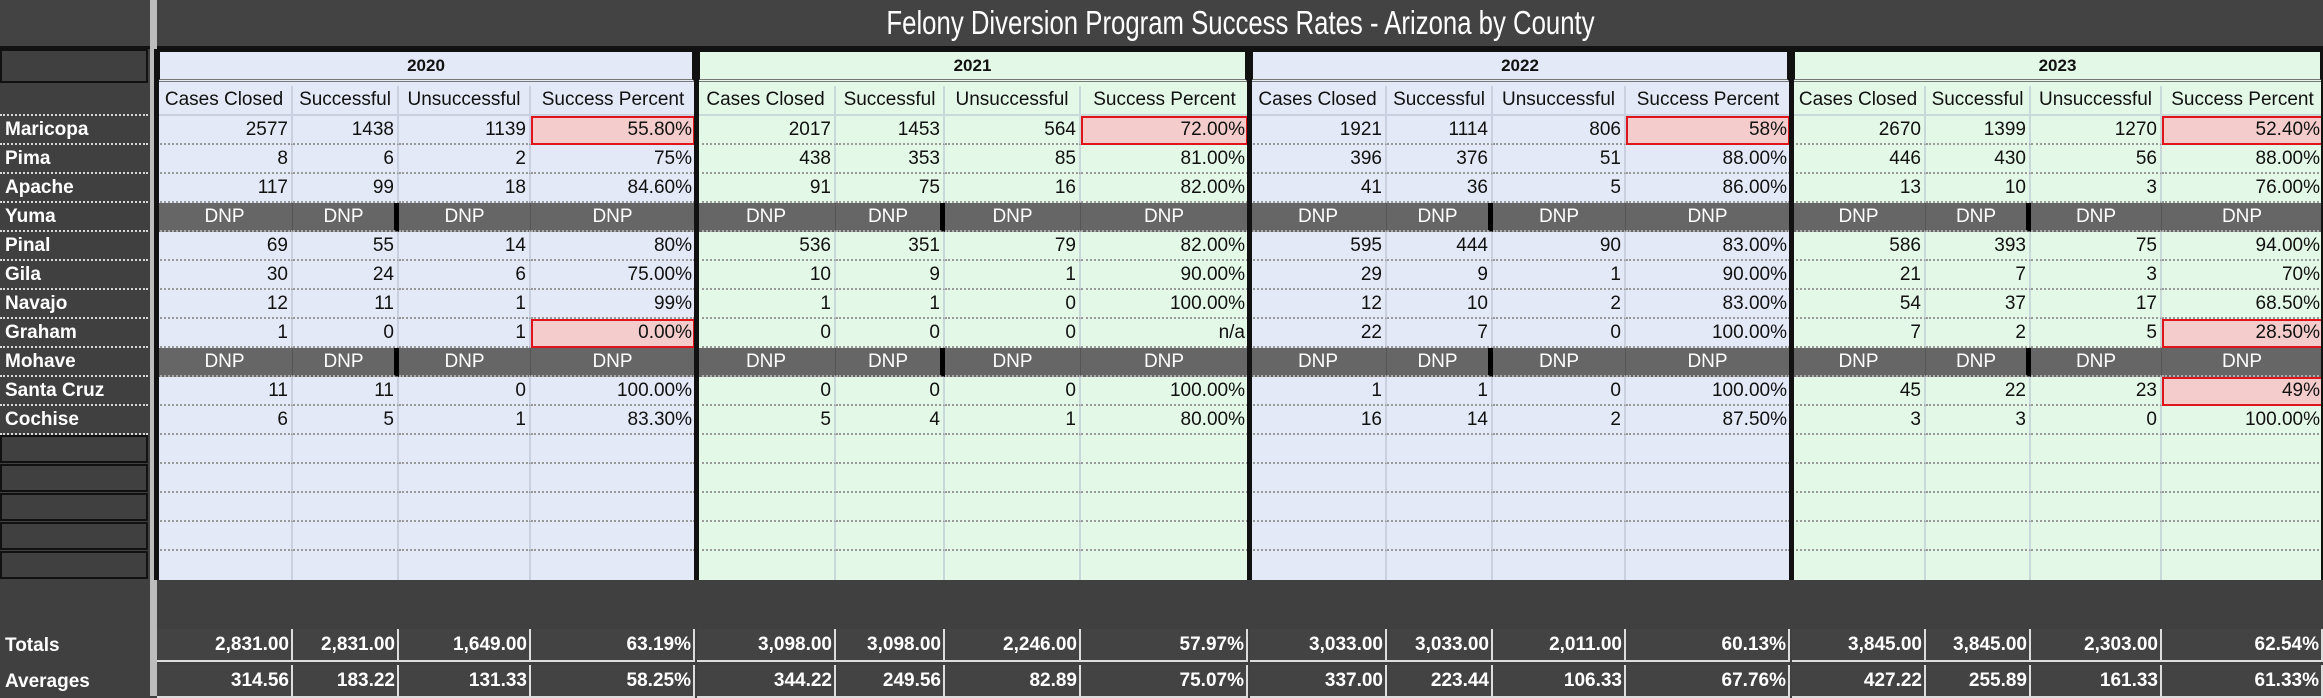 This screenshot has height=698, width=2323. I want to click on averages-cell: 337.00, so click(1318, 681).